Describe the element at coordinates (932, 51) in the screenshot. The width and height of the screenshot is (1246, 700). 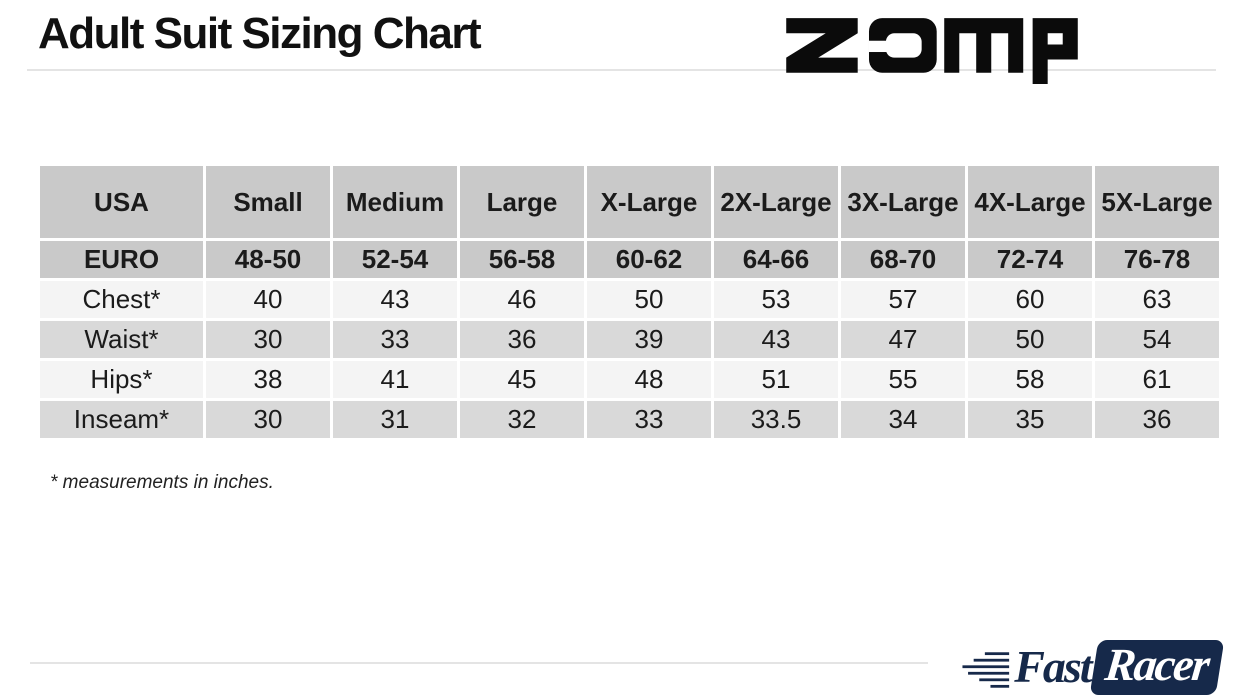
I see `zamp-logo` at that location.